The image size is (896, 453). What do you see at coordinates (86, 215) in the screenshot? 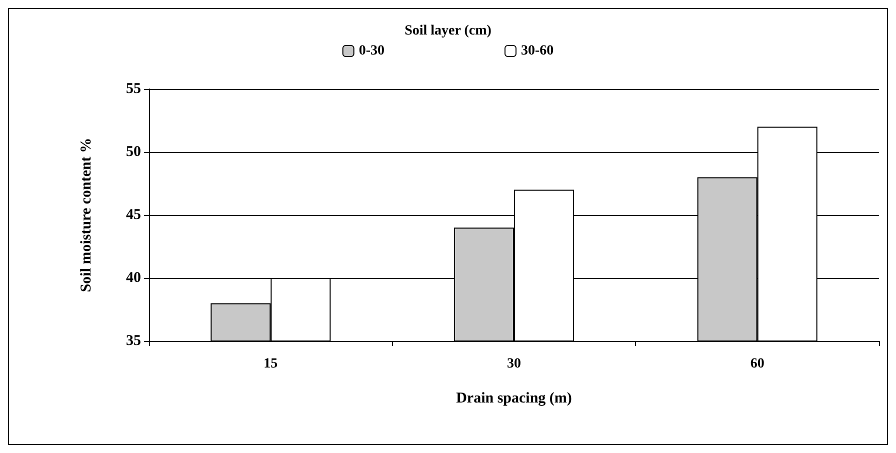
I see `y-axis-title: Soil moisture content %` at bounding box center [86, 215].